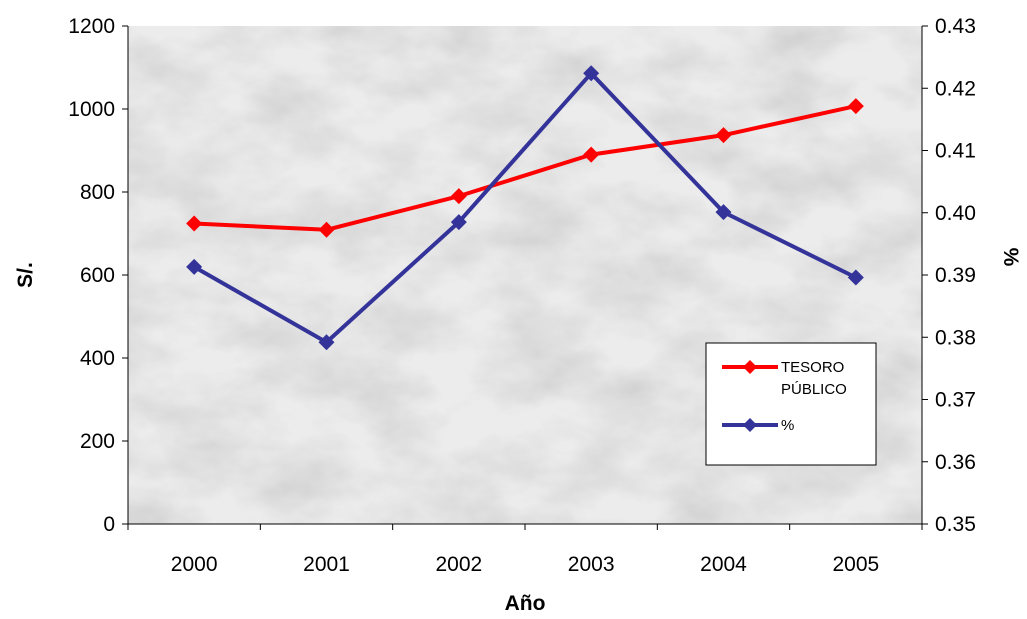  I want to click on x-tick-label: 2001, so click(326, 564).